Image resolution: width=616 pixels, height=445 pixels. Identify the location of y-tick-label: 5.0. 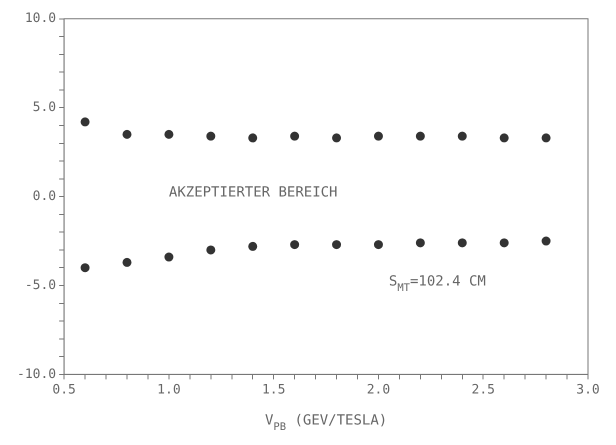
(44, 108).